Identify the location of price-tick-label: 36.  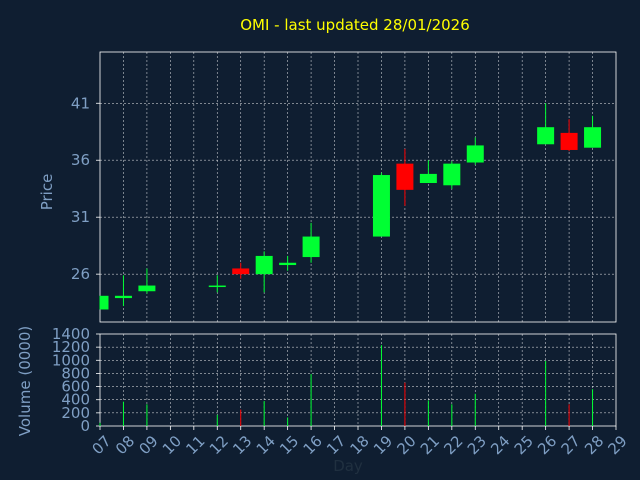
(80, 160).